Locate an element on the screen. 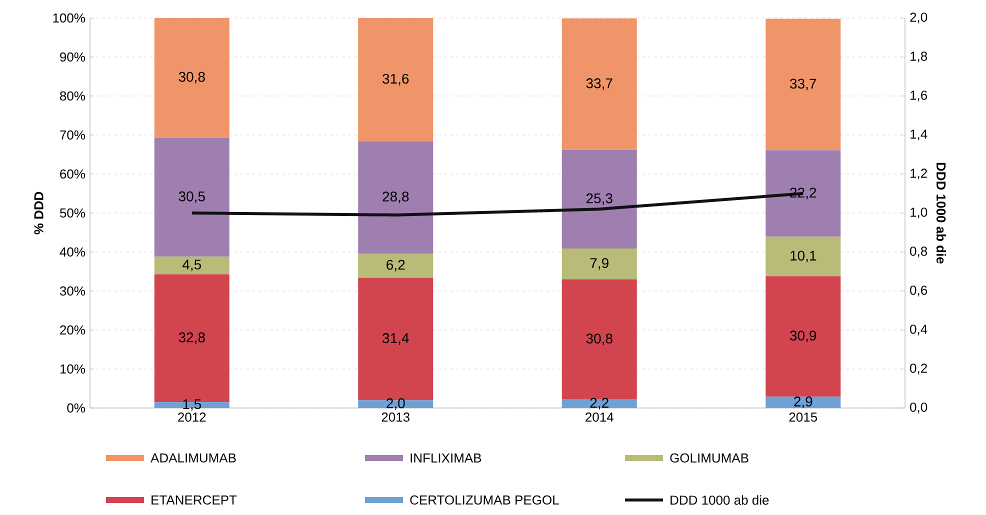 The height and width of the screenshot is (515, 986). y2-tick-label: 0,8 is located at coordinates (919, 252).